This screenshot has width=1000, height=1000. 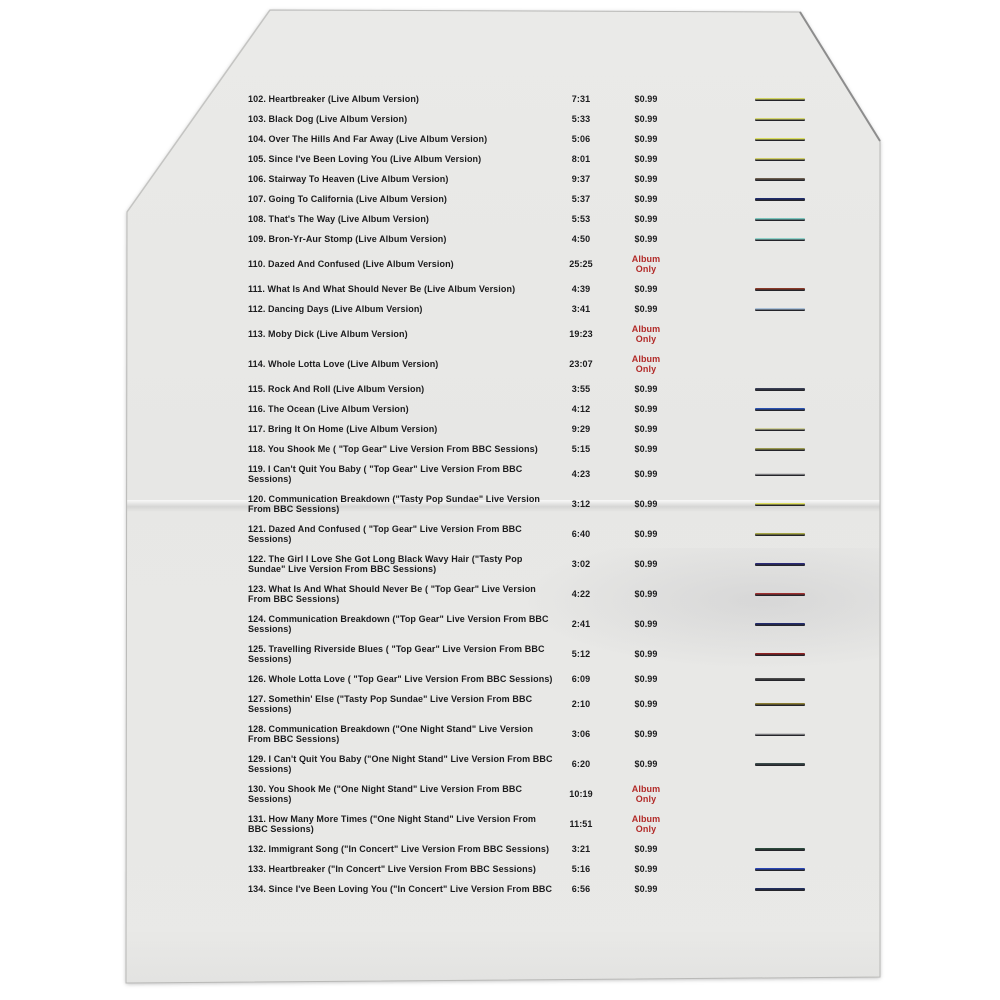 What do you see at coordinates (581, 449) in the screenshot?
I see `track-duration: 5:15` at bounding box center [581, 449].